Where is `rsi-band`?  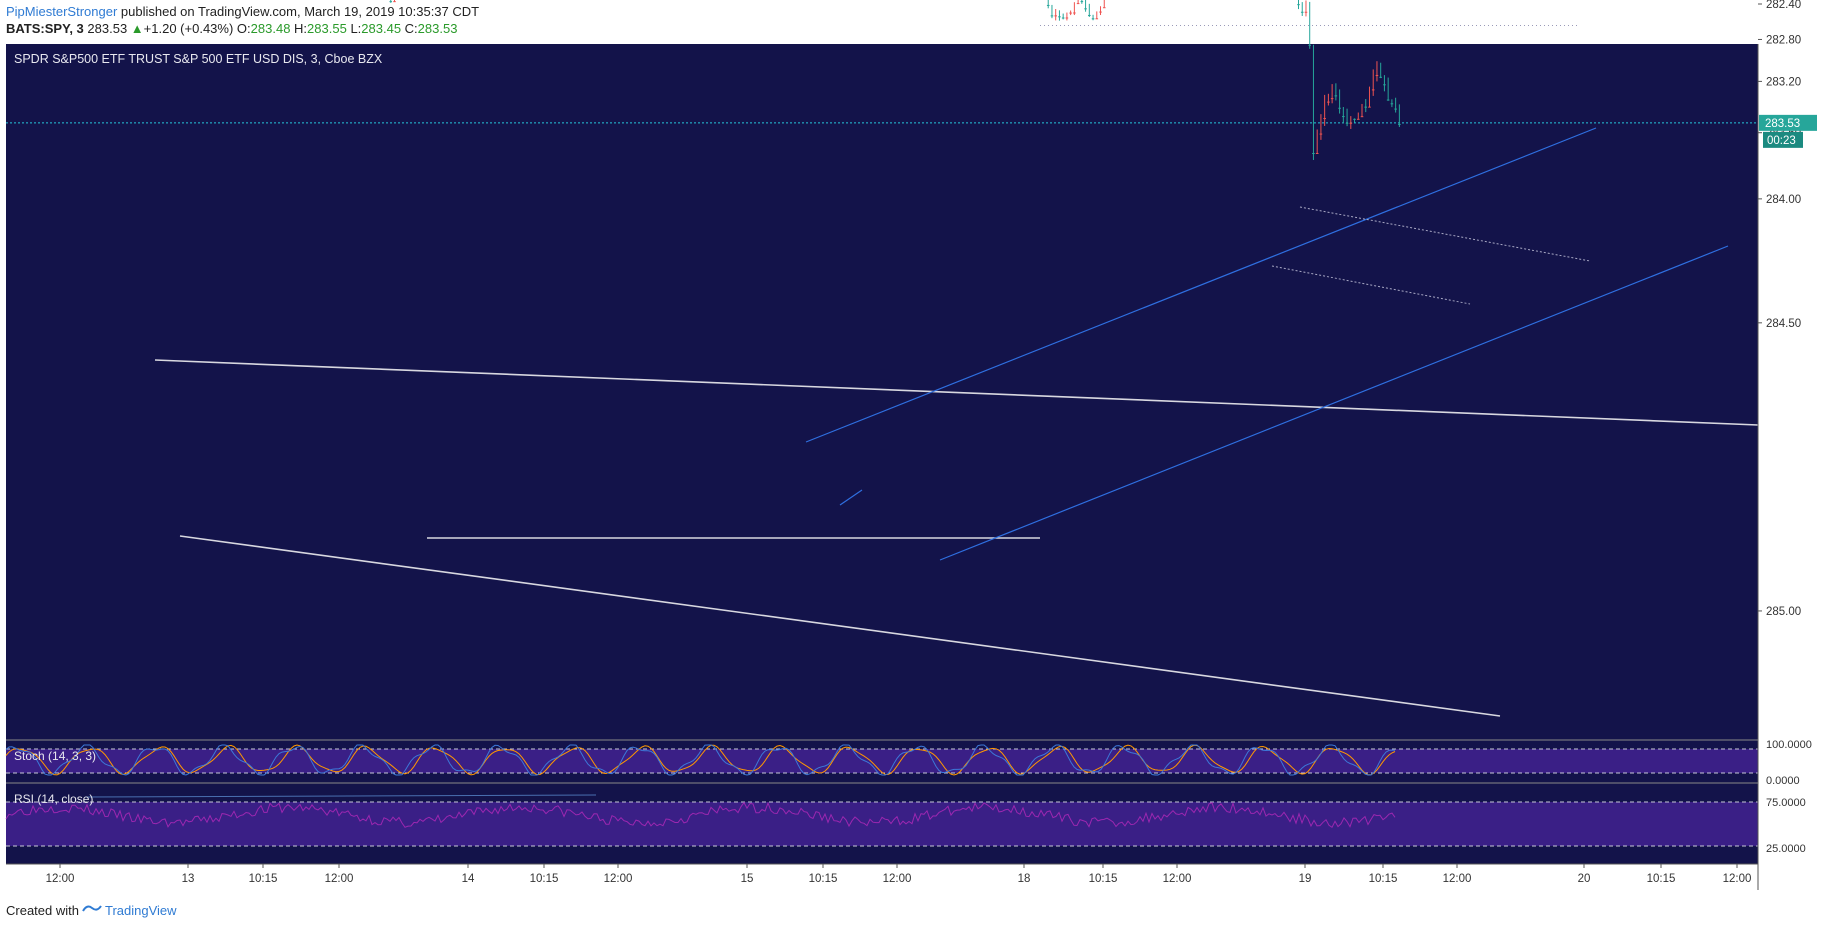
rsi-band is located at coordinates (882, 824).